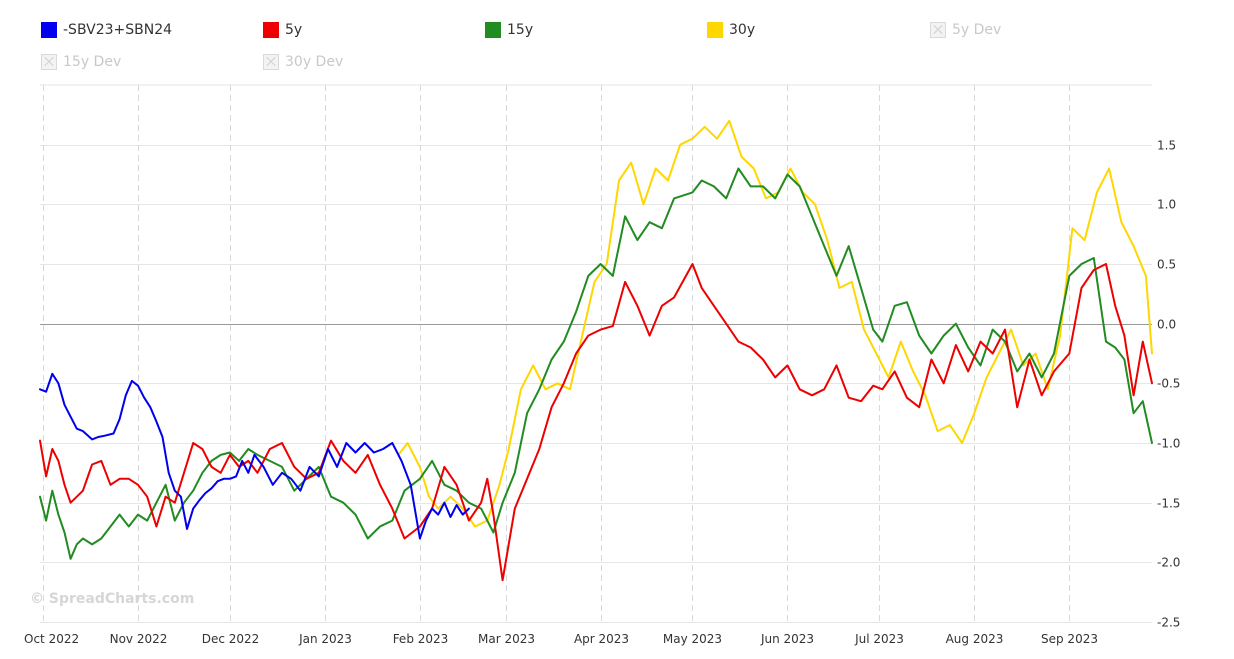 The height and width of the screenshot is (659, 1234). What do you see at coordinates (1166, 146) in the screenshot?
I see `y-tick-label: 1.5` at bounding box center [1166, 146].